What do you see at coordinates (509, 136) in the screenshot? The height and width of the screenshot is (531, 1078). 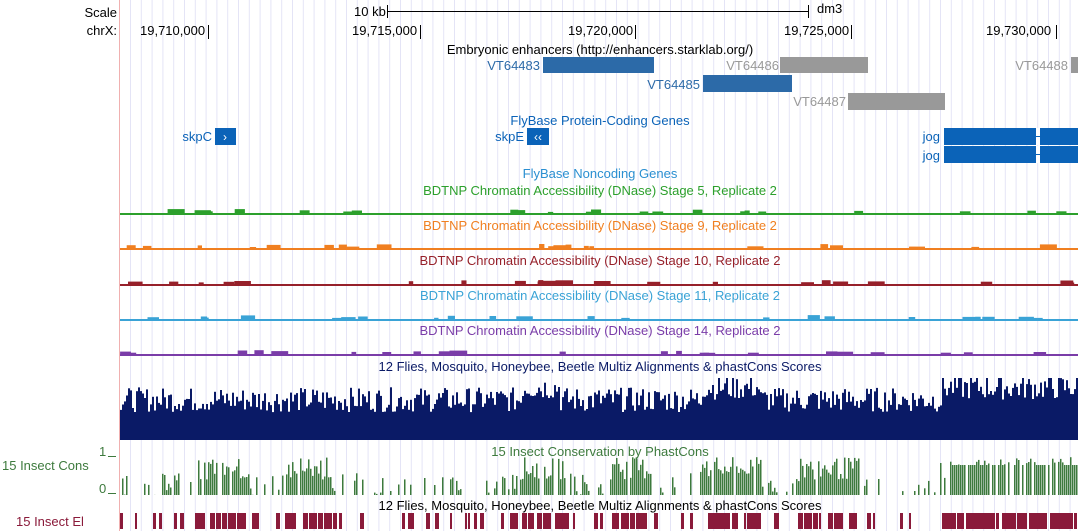 I see `gene-label-skpE: skpE` at bounding box center [509, 136].